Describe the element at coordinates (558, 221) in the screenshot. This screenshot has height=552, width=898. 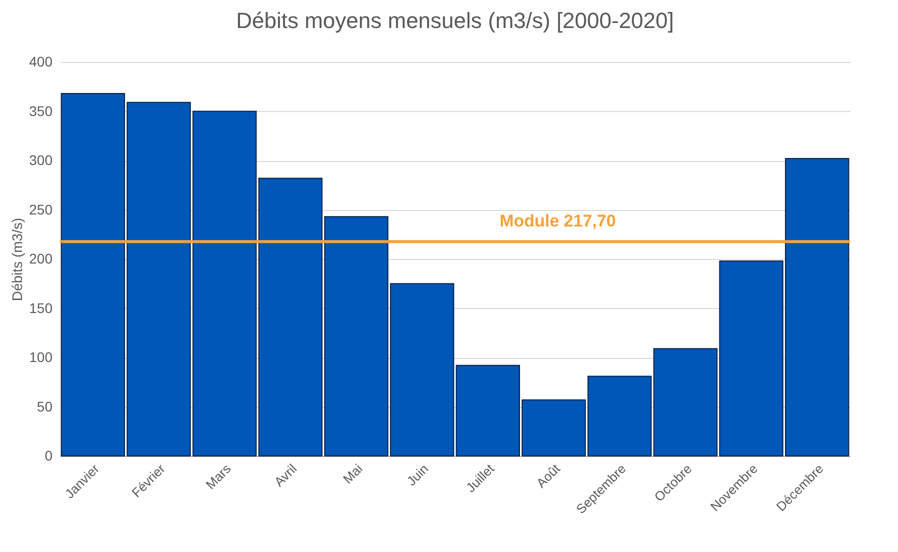
I see `ref-line-label: Module 217,70` at that location.